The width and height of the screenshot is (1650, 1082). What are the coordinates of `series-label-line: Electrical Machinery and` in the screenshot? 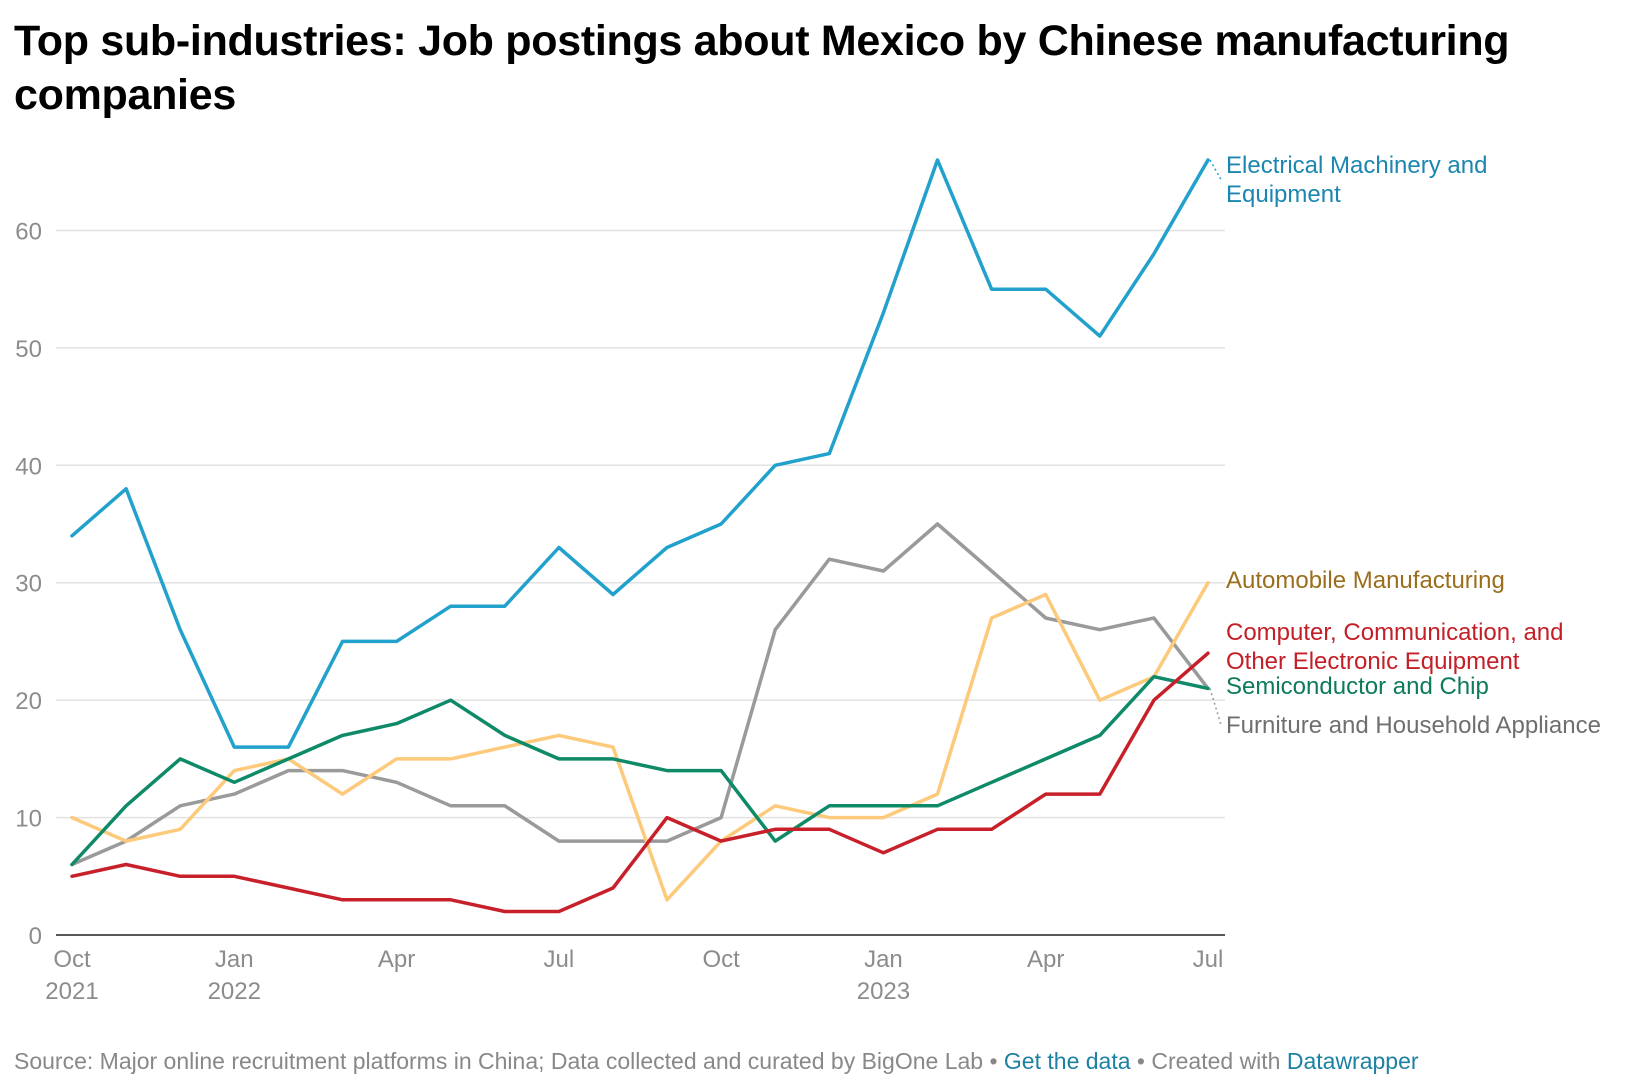 It's located at (1356, 165).